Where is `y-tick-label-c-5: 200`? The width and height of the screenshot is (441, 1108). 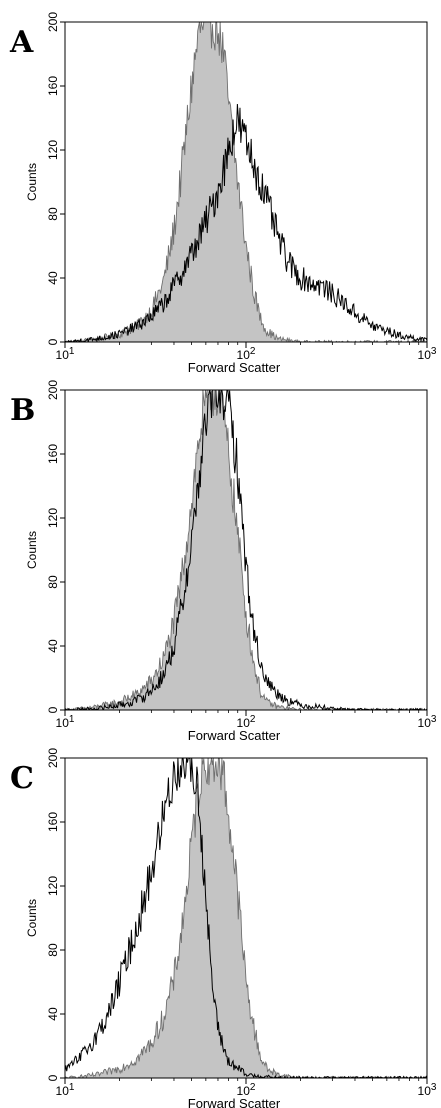
y-tick-label-c-5: 200 is located at coordinates (53, 758).